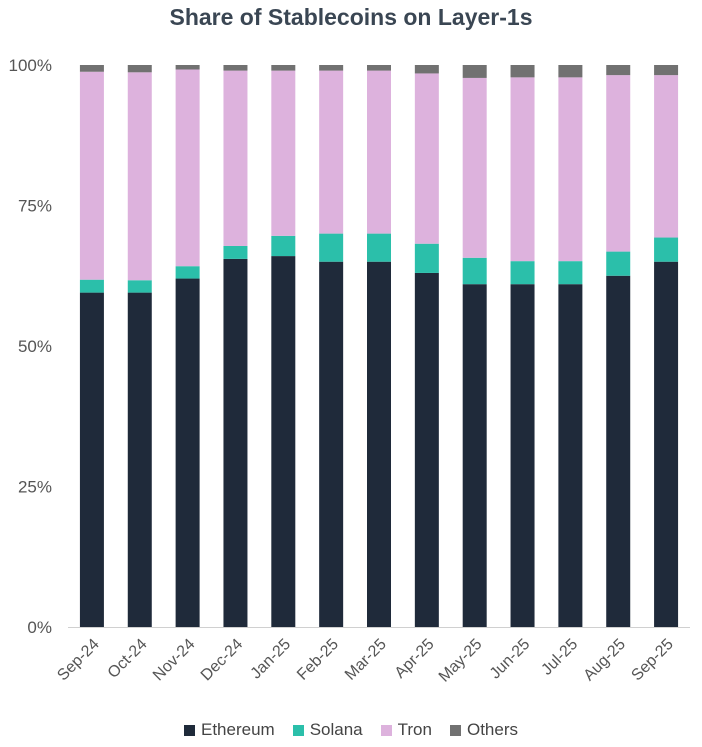 The width and height of the screenshot is (702, 747). I want to click on legend-label: Tron, so click(414, 729).